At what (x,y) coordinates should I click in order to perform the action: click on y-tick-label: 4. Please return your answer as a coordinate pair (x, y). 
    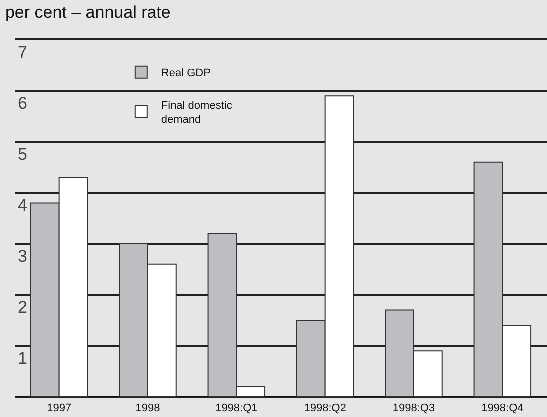
    Looking at the image, I should click on (23, 205).